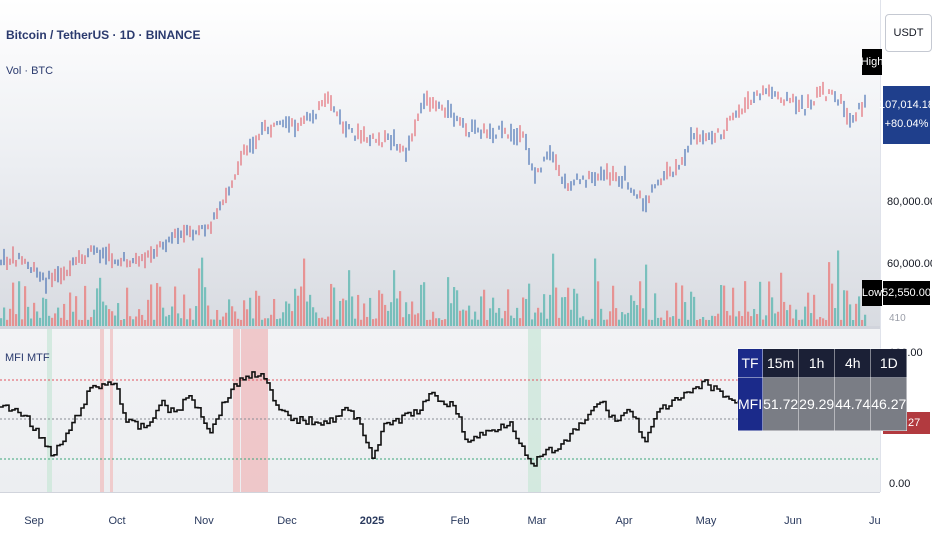 The height and width of the screenshot is (551, 932). I want to click on mfi-line, so click(395, 419).